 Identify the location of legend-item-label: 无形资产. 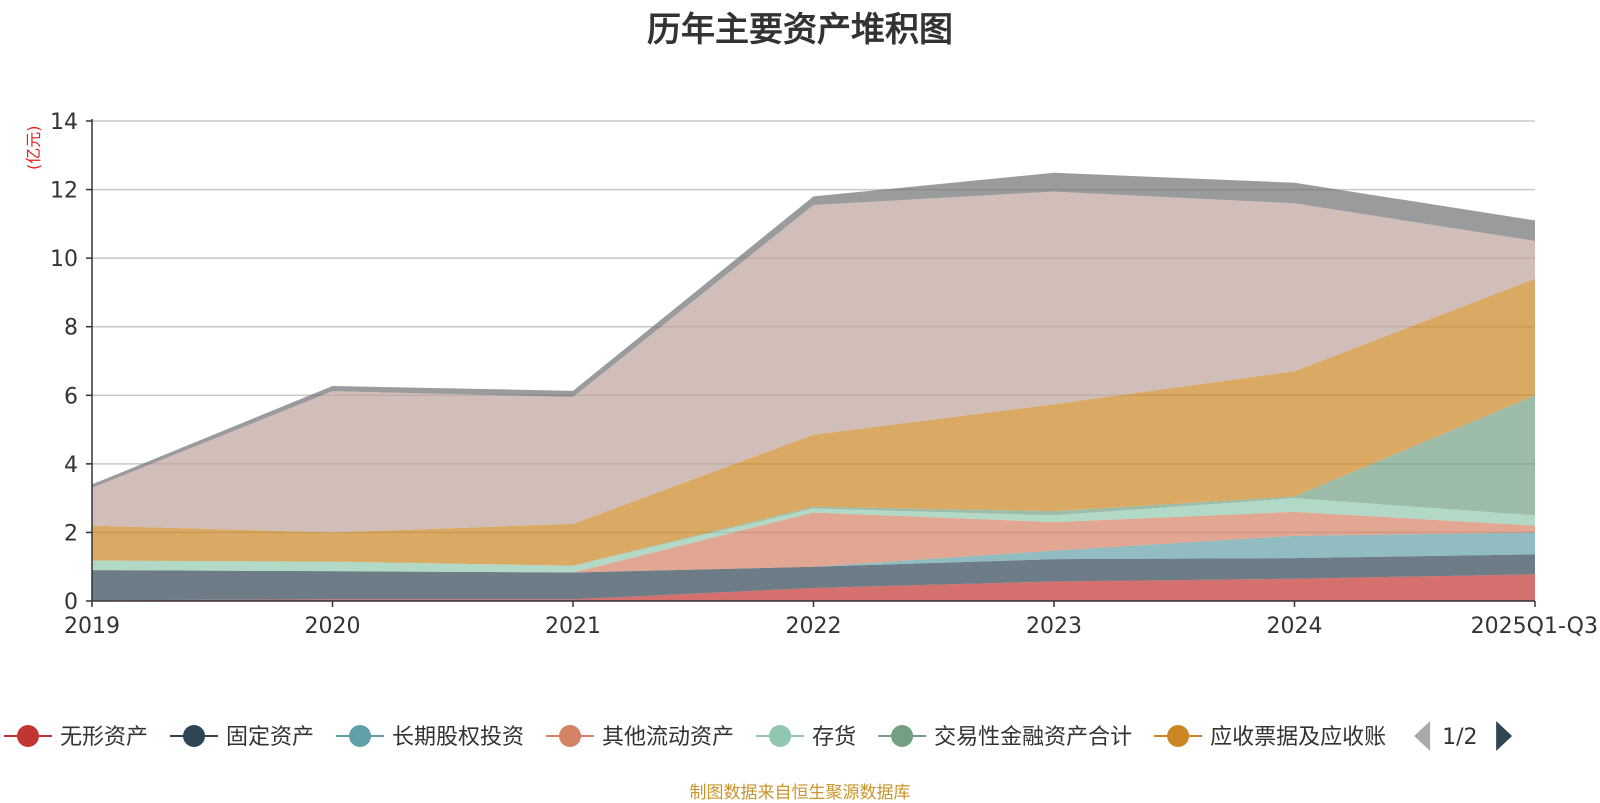
(104, 737).